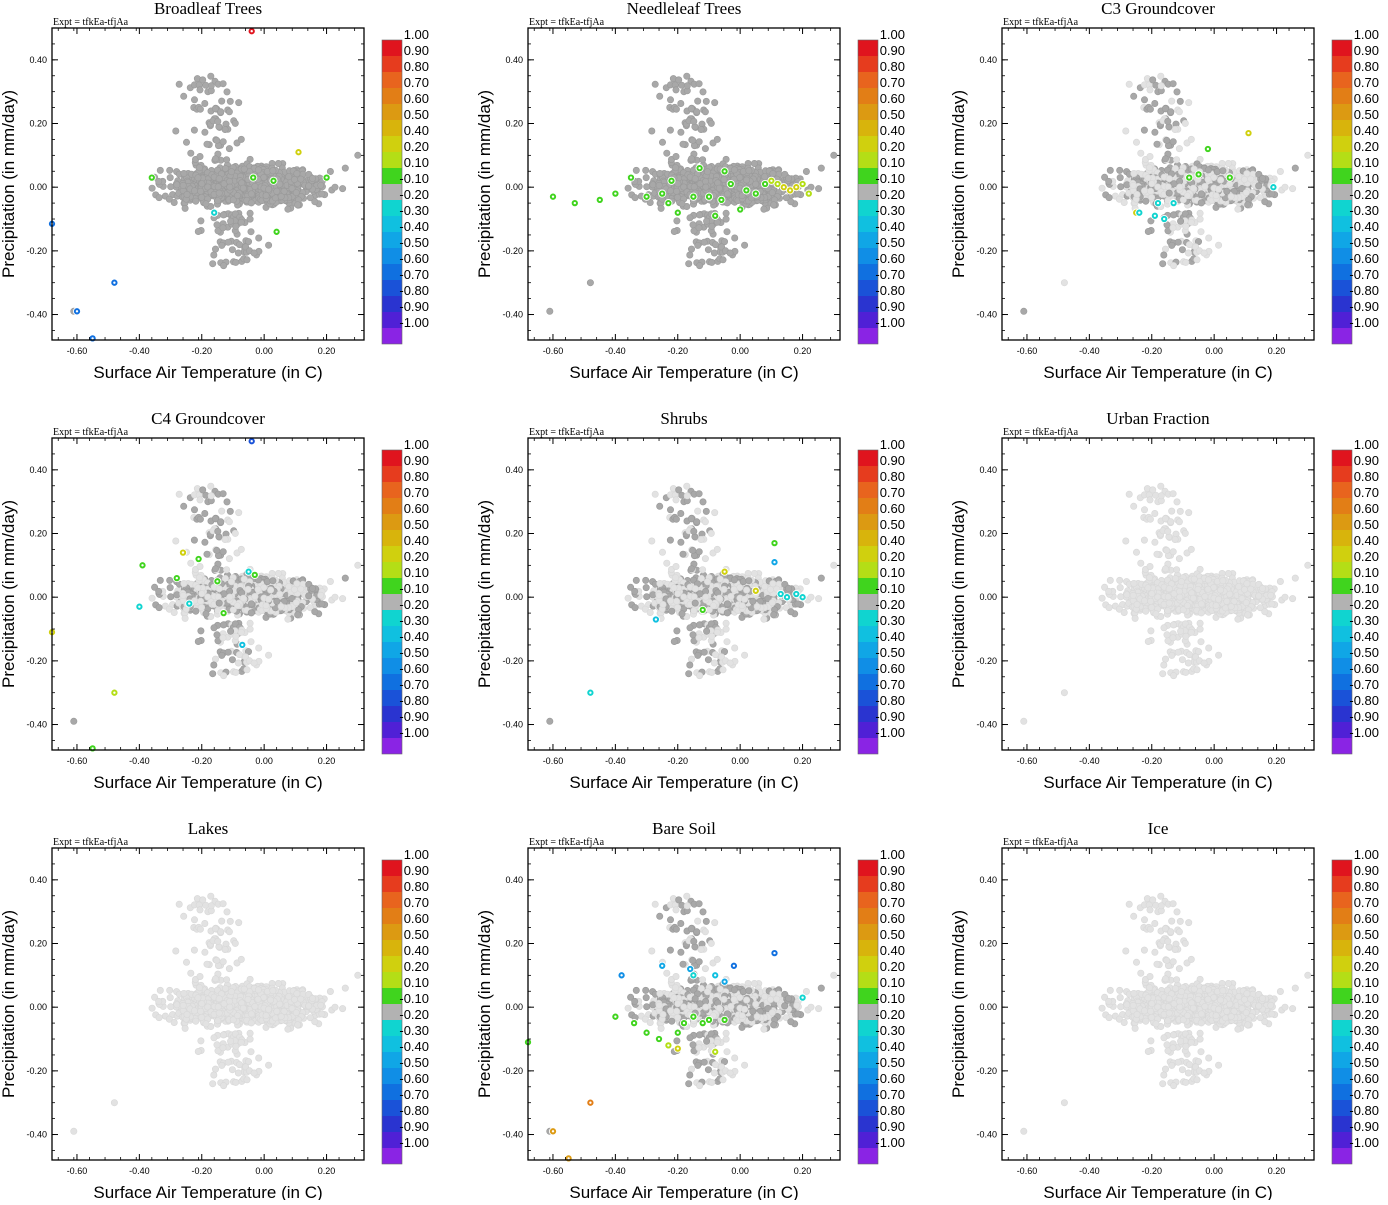  Describe the element at coordinates (1027, 351) in the screenshot. I see `x-tick-label: -0.60` at that location.